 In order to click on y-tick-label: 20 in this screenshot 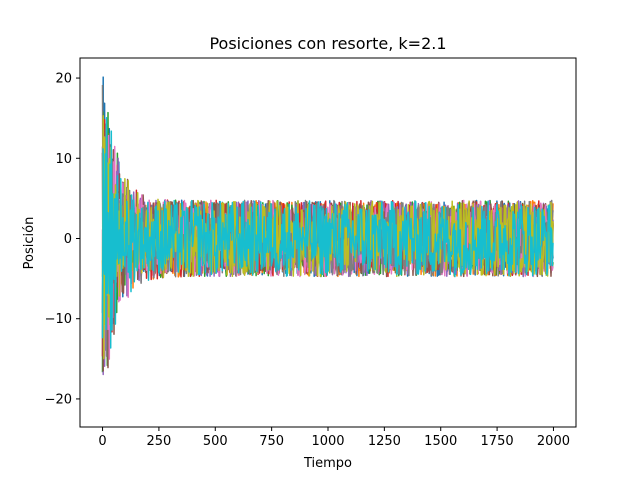, I will do `click(63, 79)`.